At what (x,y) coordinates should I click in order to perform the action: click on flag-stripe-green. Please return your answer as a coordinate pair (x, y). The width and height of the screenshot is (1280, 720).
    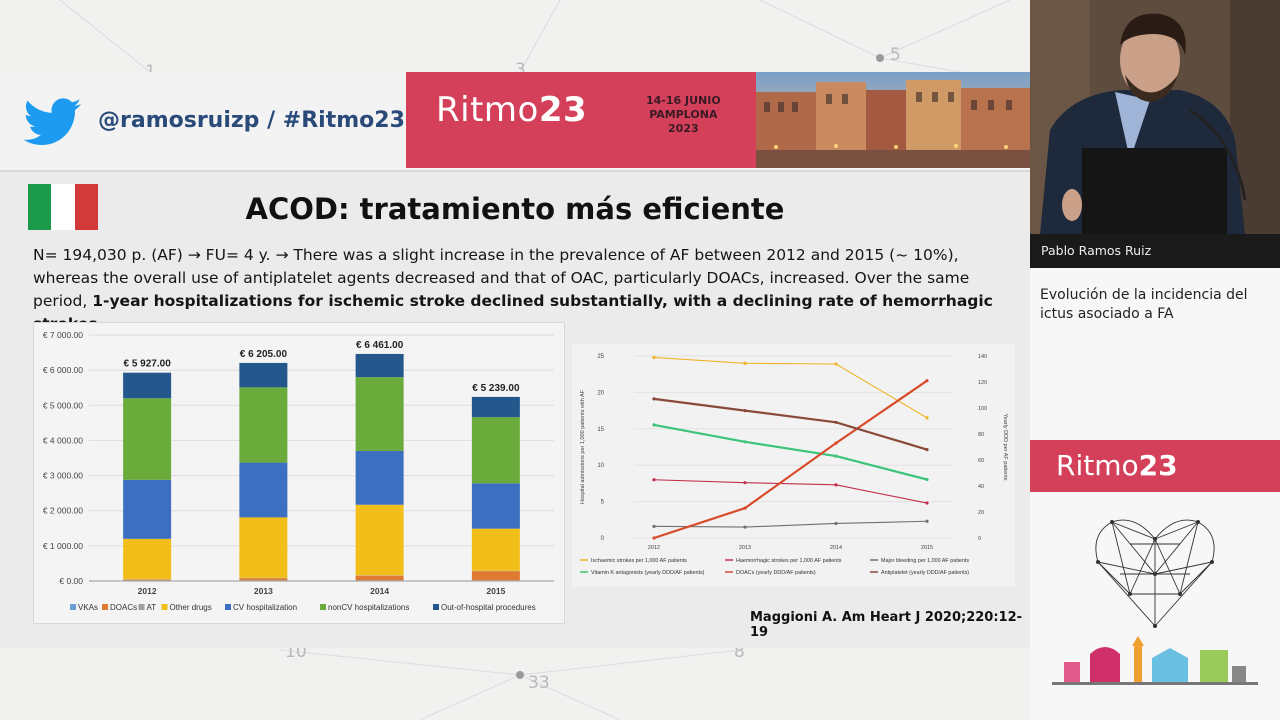
    Looking at the image, I should click on (40, 207).